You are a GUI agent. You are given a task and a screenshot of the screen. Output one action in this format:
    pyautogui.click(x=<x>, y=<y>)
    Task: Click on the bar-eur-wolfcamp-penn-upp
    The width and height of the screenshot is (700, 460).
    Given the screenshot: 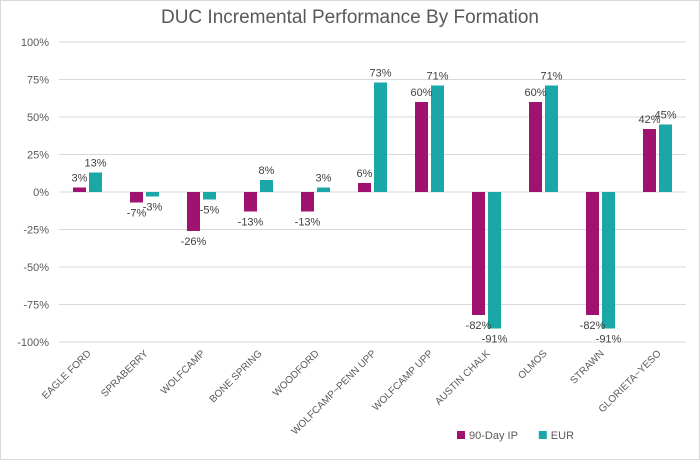 What is the action you would take?
    pyautogui.click(x=380, y=137)
    